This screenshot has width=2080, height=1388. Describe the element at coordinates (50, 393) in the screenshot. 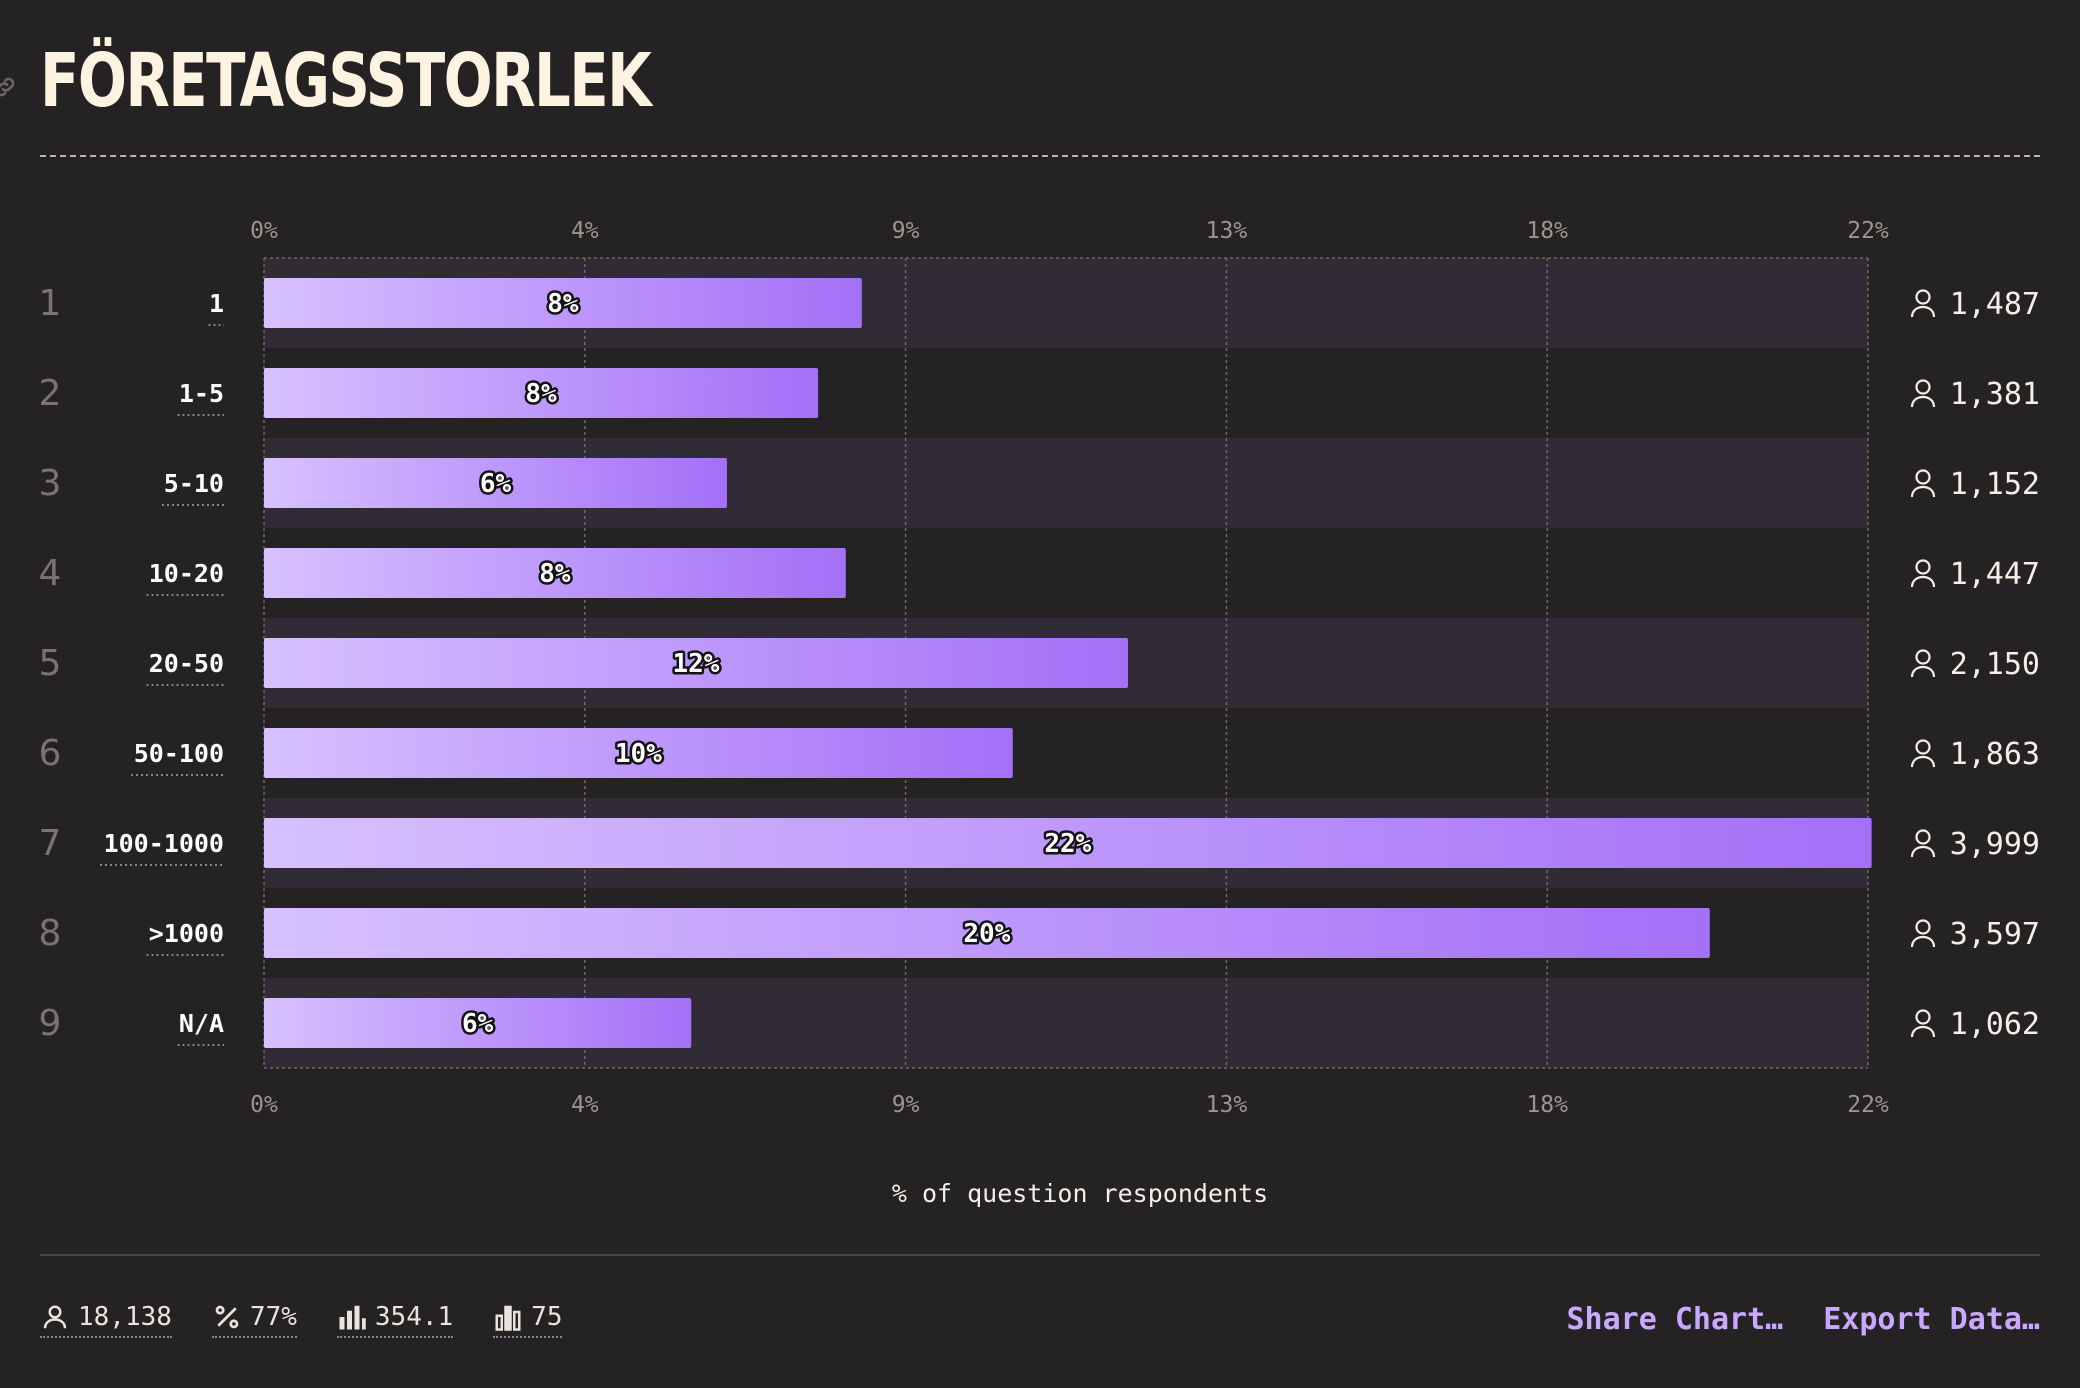

I see `rank-number: 2` at that location.